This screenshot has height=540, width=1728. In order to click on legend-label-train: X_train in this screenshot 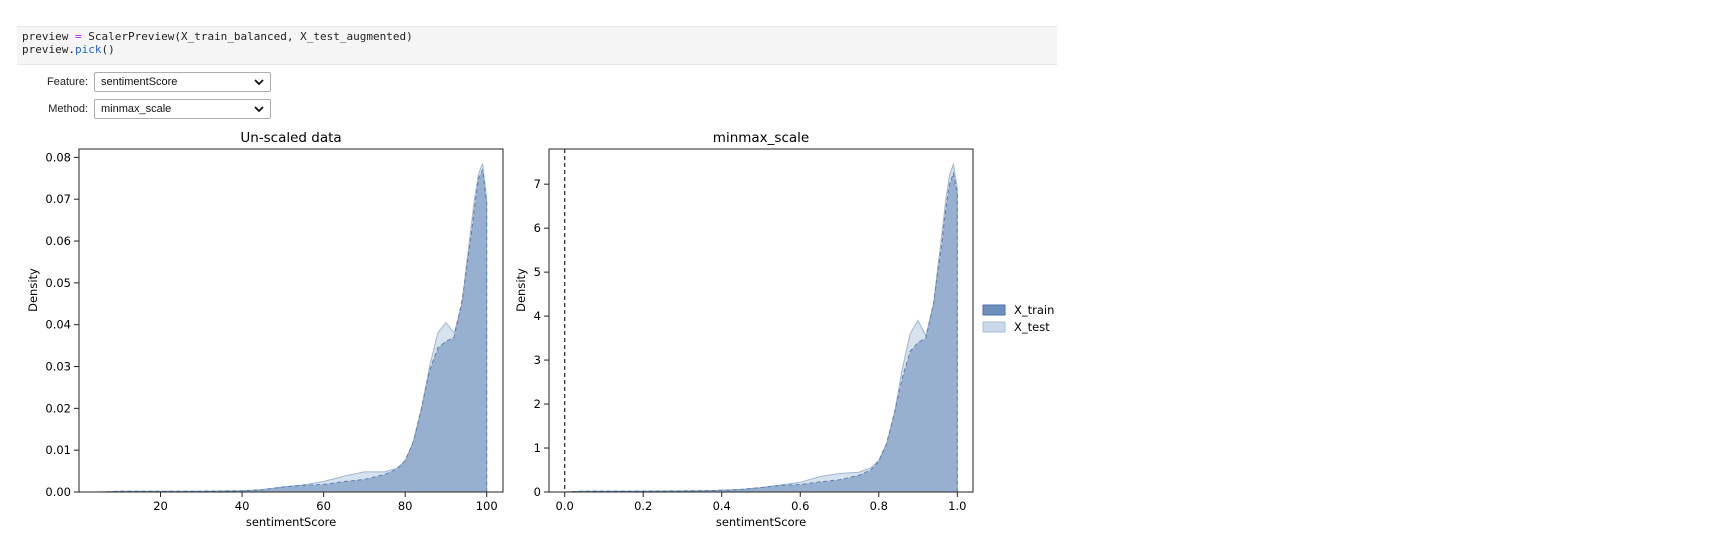, I will do `click(1034, 310)`.